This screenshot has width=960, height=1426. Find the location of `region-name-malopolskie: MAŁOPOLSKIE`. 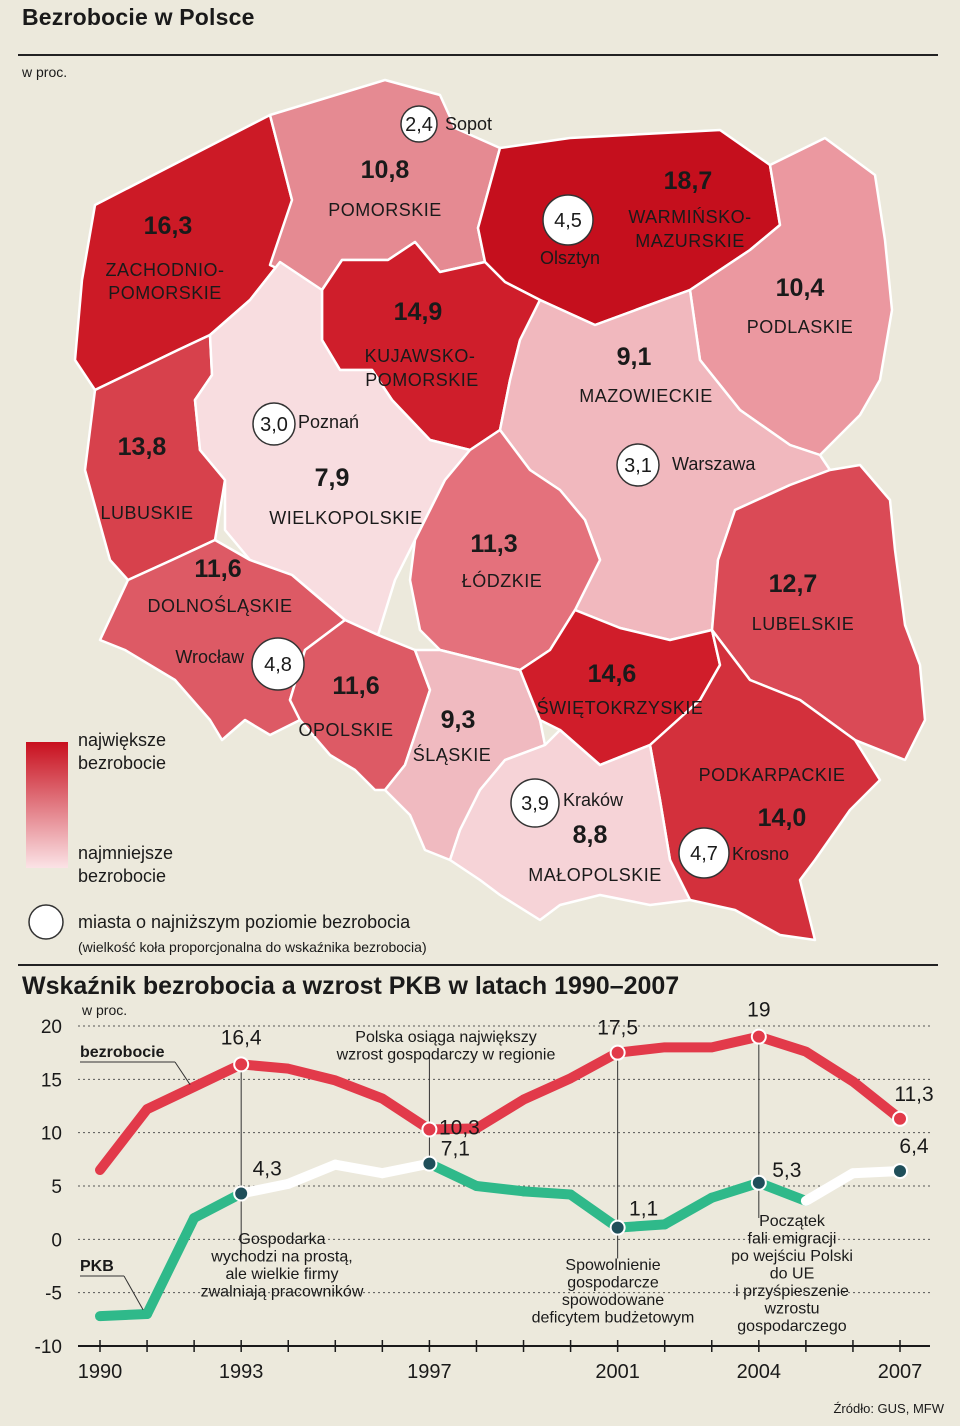

region-name-malopolskie: MAŁOPOLSKIE is located at coordinates (595, 875).